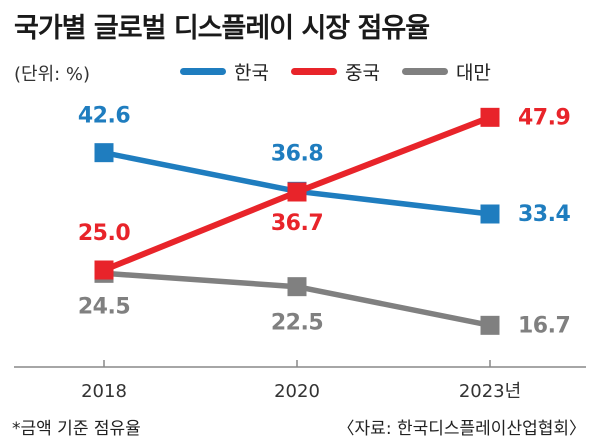  I want to click on data-label-korea: 36.8, so click(297, 153).